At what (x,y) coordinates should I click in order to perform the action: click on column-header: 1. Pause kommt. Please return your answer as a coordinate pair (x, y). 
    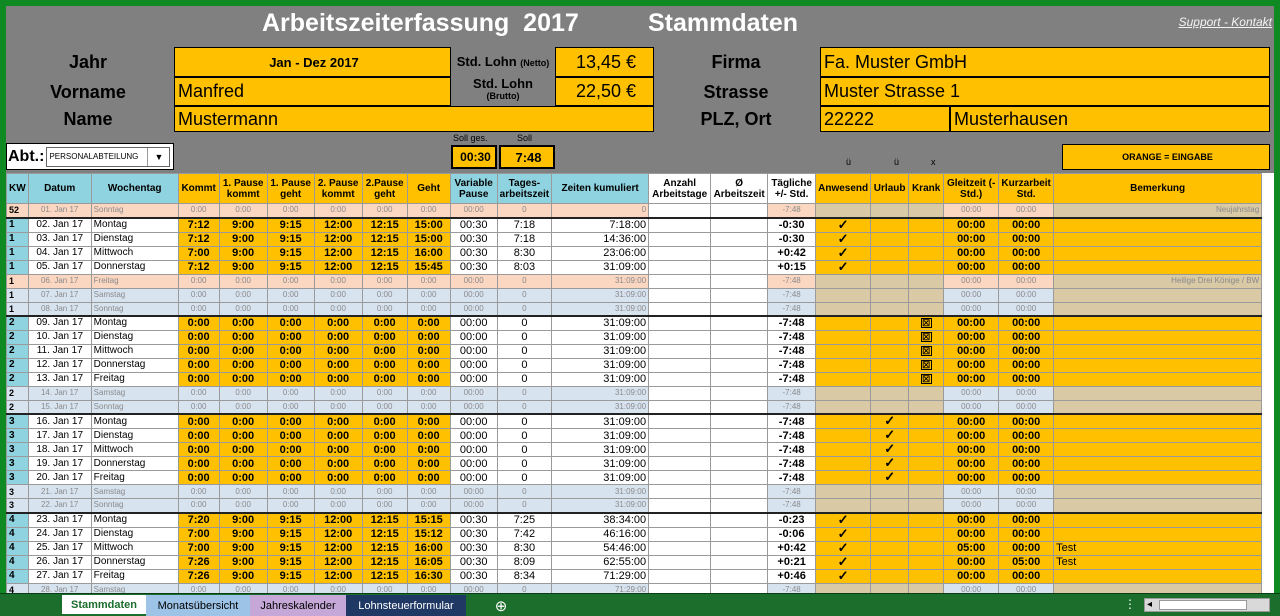
    Looking at the image, I should click on (243, 188).